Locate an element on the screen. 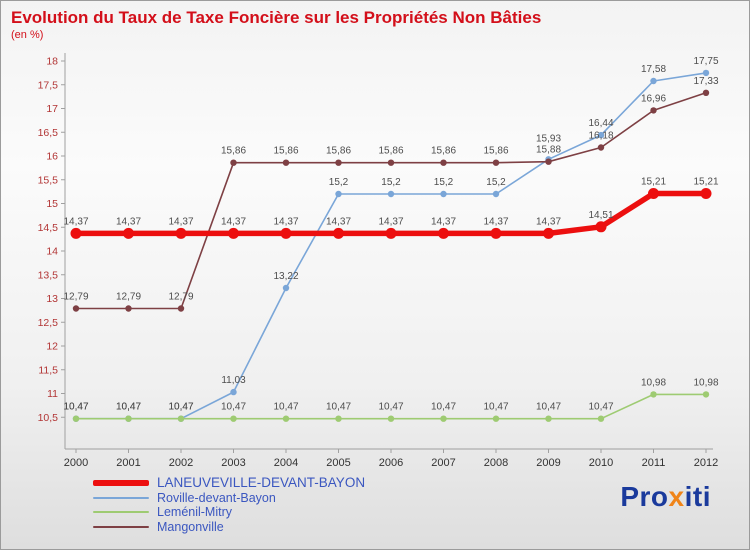 This screenshot has width=750, height=550. data-label: 15,2 is located at coordinates (496, 182).